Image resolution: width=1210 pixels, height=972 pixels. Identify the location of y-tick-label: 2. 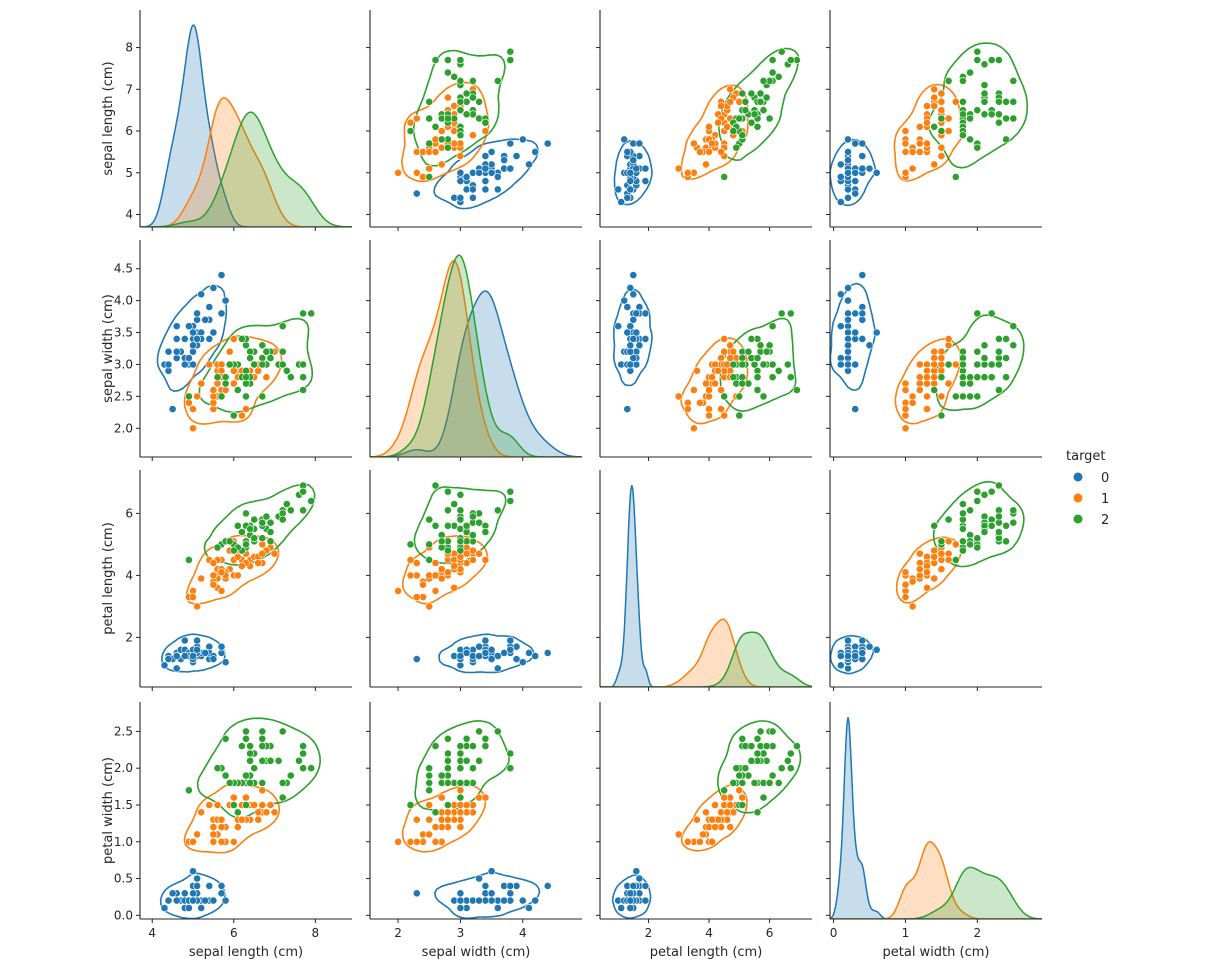
(129, 637).